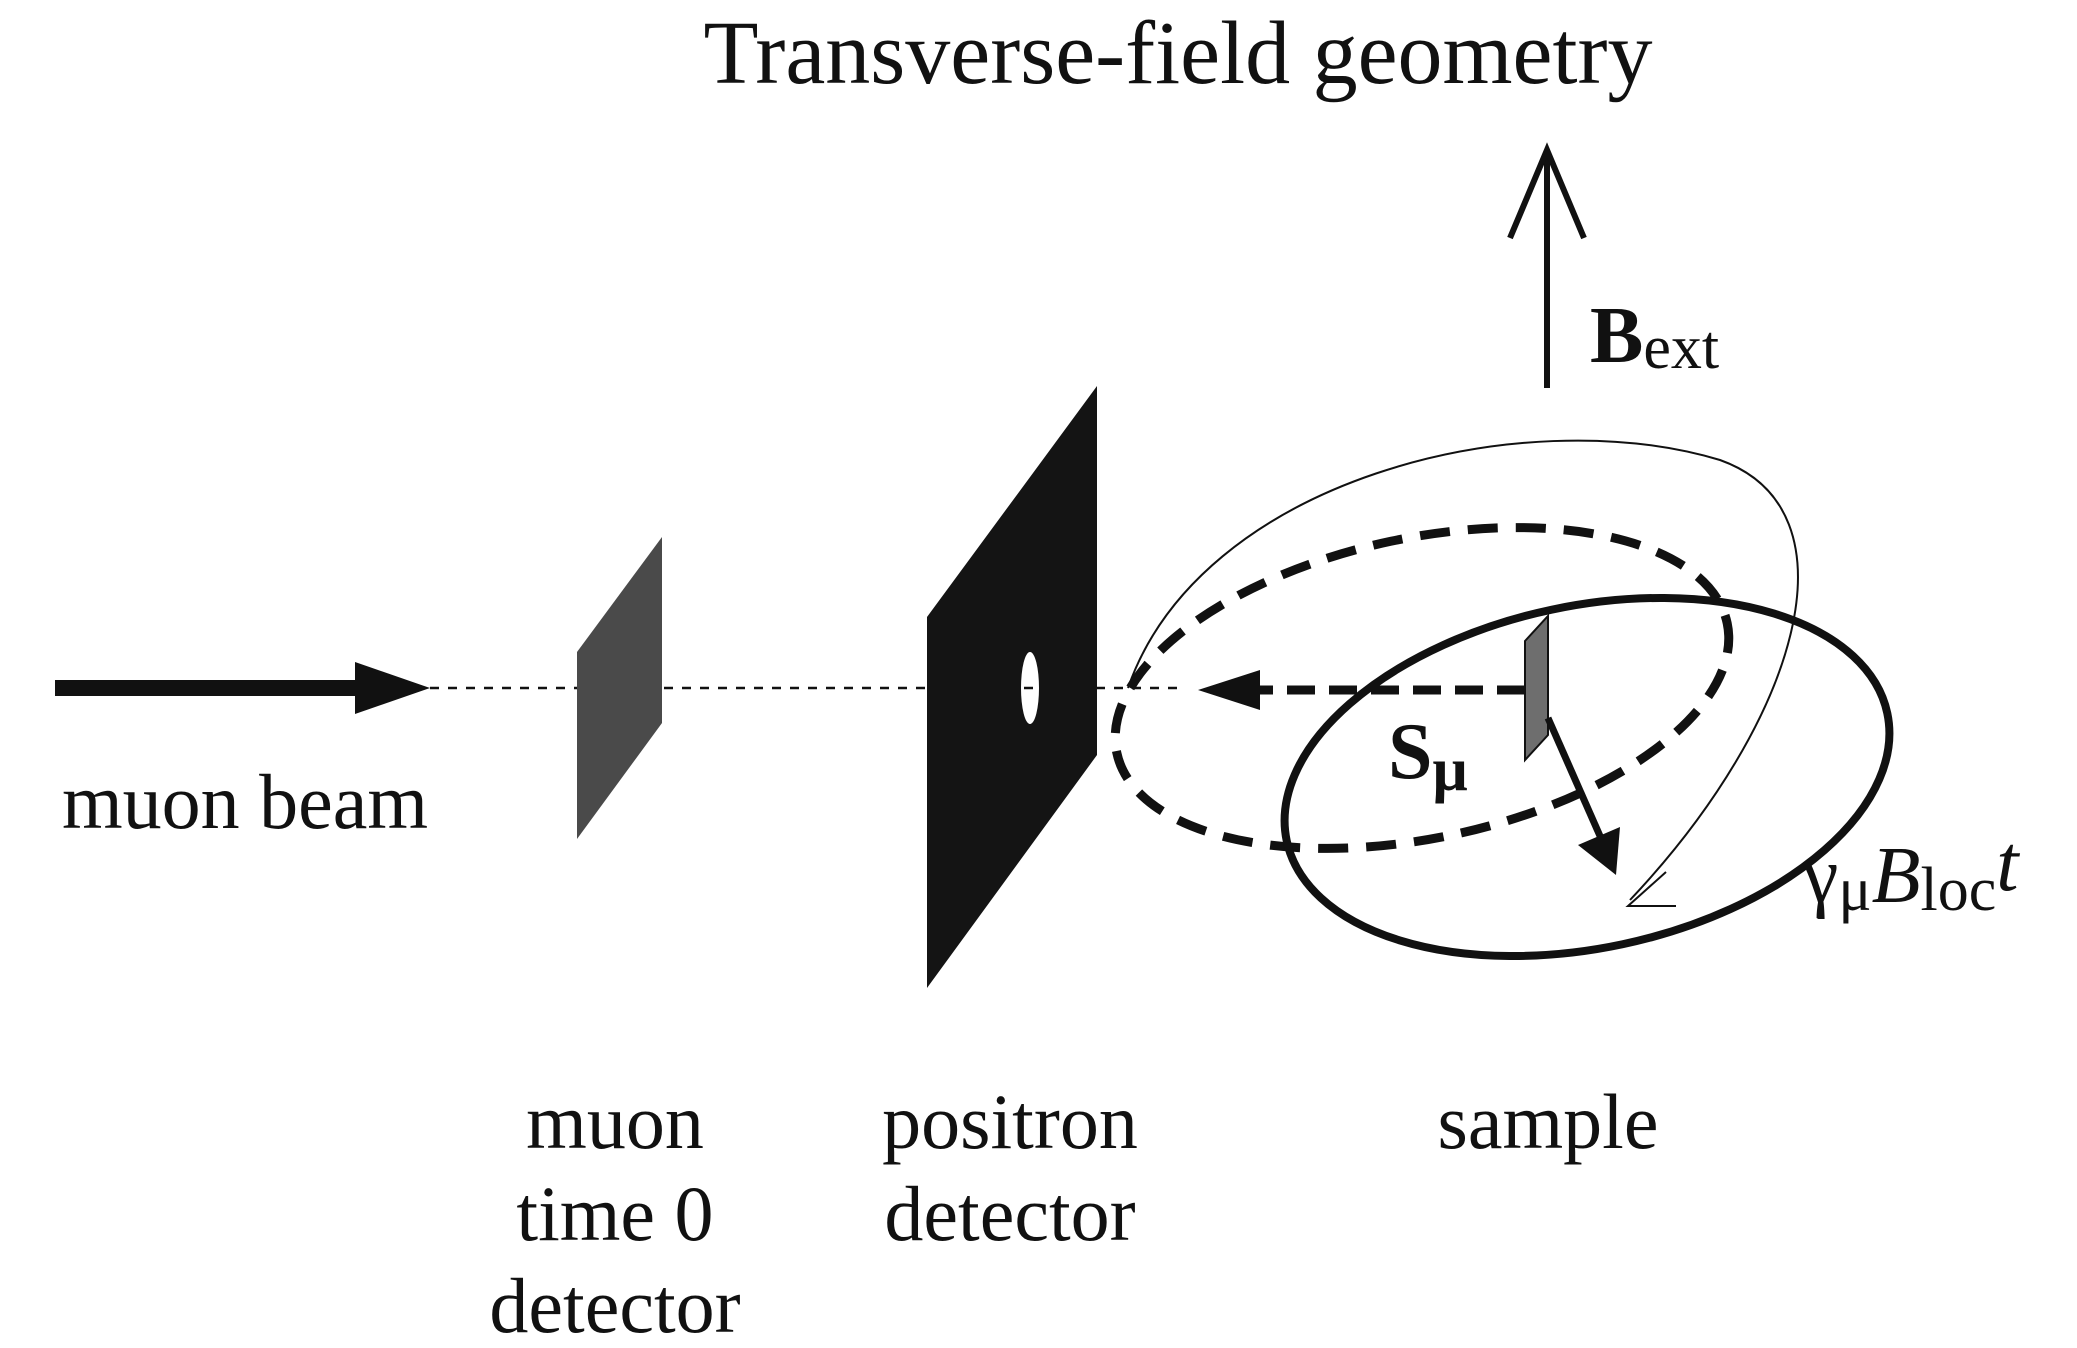 Image resolution: width=2077 pixels, height=1348 pixels. I want to click on rotated-spin-orbit, so click(1587, 777).